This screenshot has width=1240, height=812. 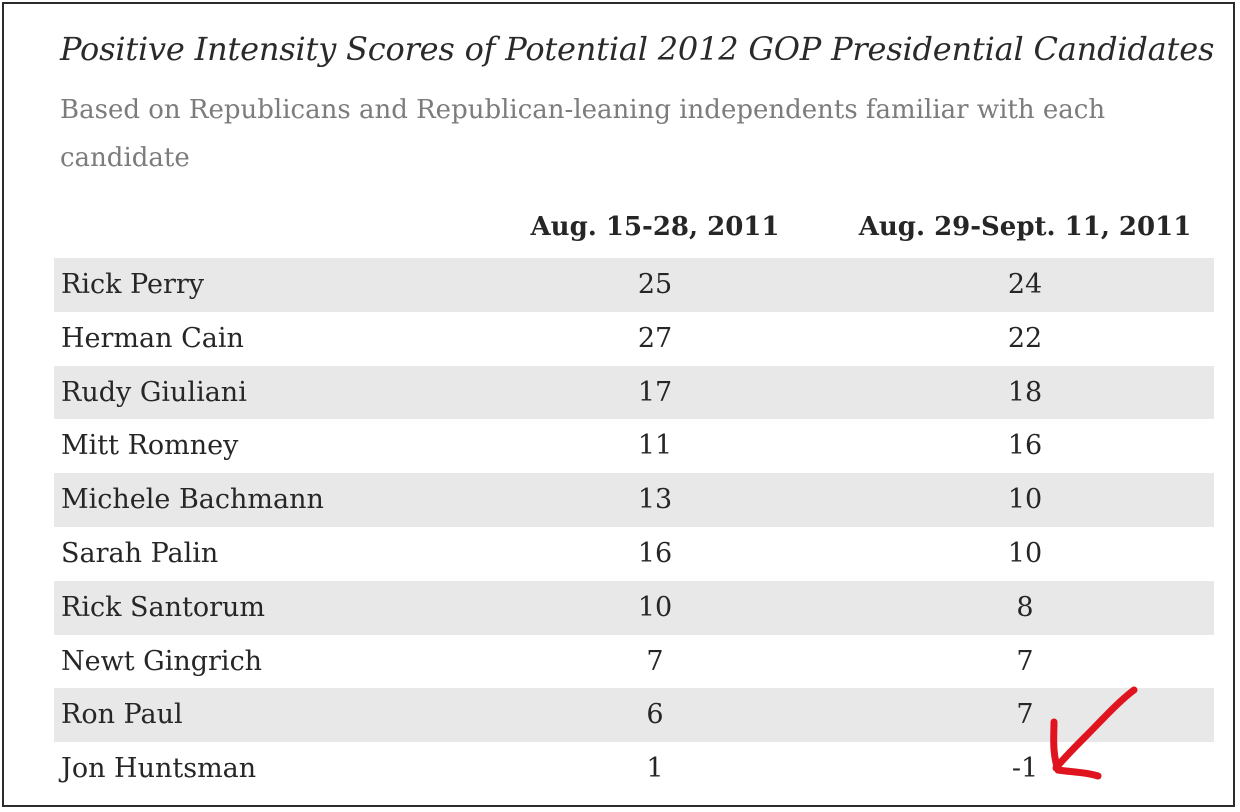 I want to click on table-row: Jon Huntsman 1 -1, so click(x=634, y=769).